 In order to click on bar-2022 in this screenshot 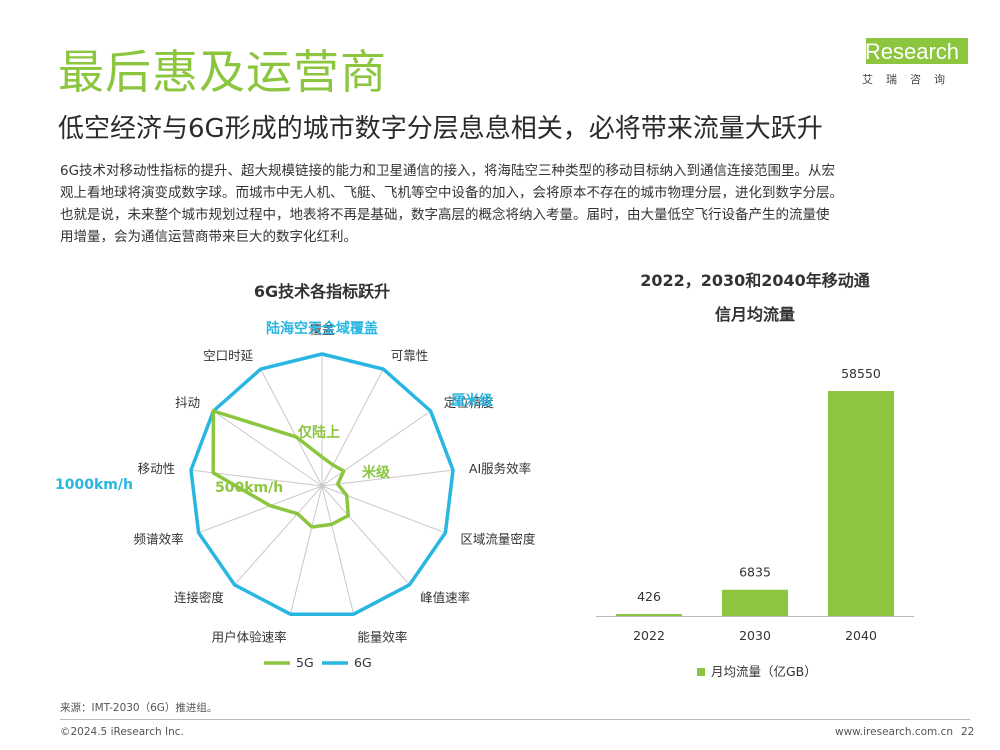, I will do `click(649, 615)`.